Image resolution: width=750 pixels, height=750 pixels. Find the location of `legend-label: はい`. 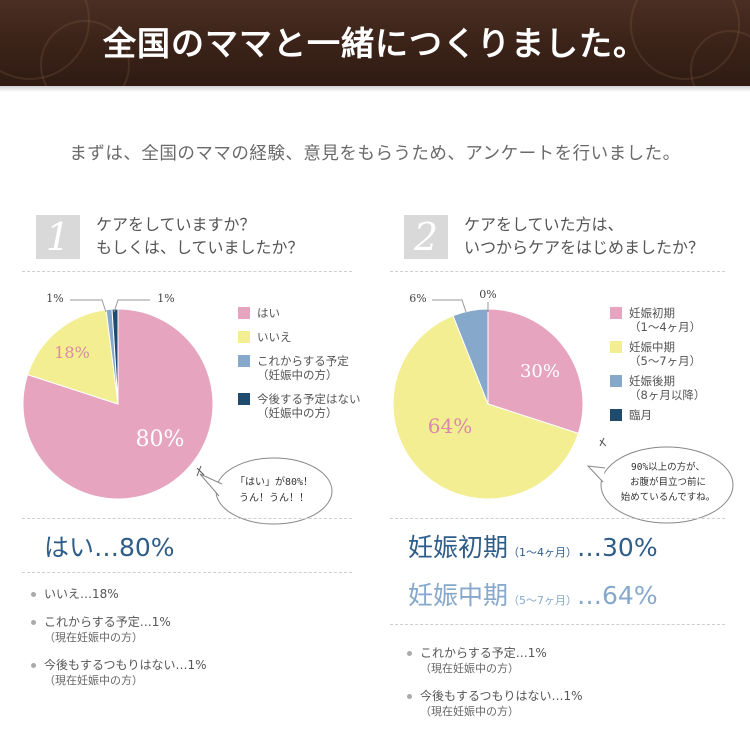

legend-label: はい is located at coordinates (268, 313).